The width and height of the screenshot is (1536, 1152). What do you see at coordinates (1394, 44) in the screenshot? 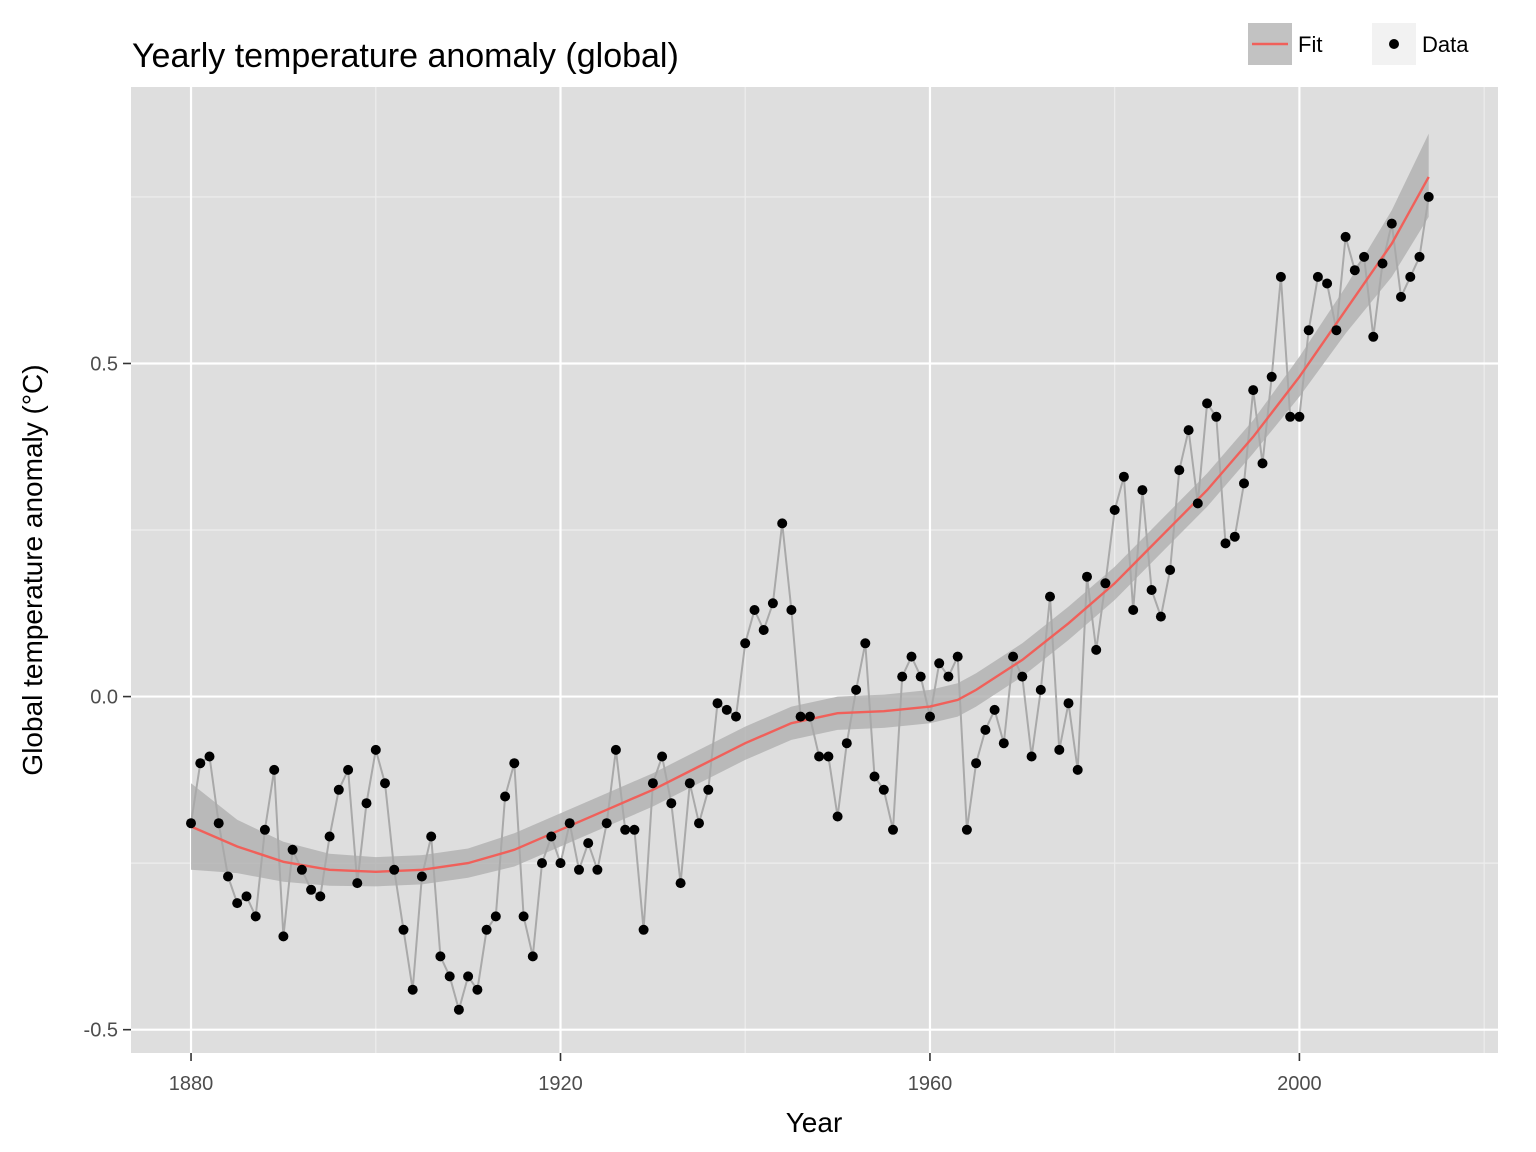
I see `legend-data-swatch` at bounding box center [1394, 44].